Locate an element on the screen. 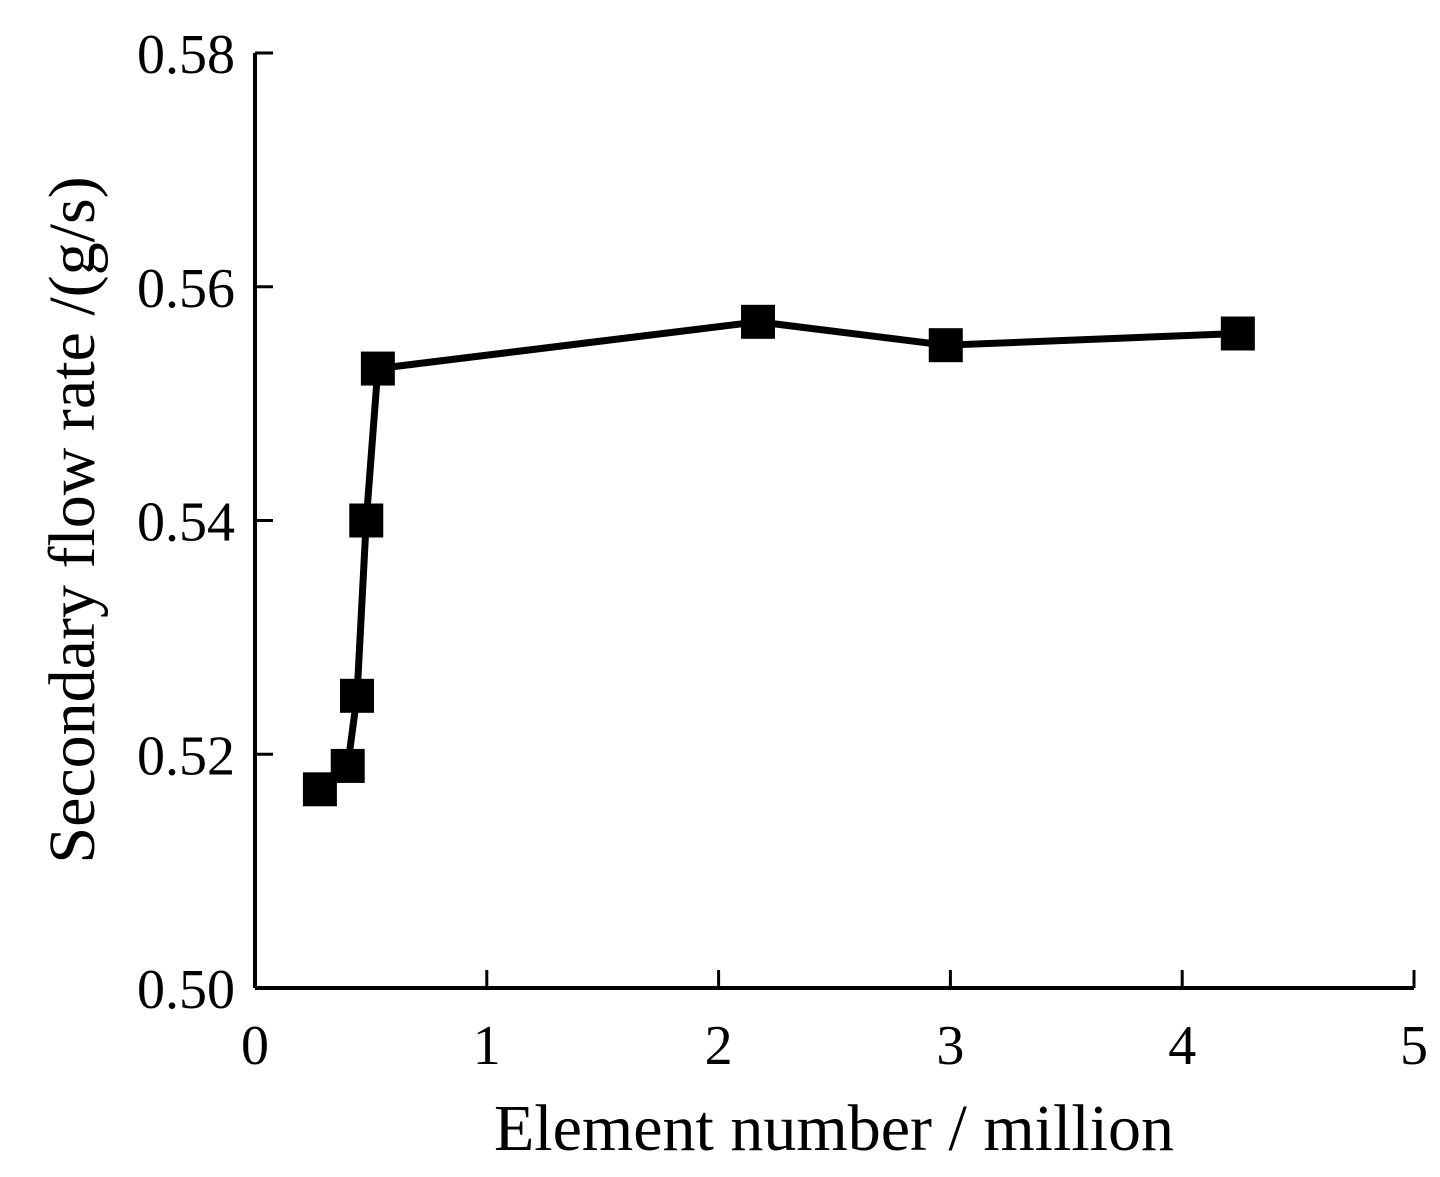 This screenshot has height=1177, width=1440. x-ticks: 0 1 2 3 4 5 is located at coordinates (834, 1023).